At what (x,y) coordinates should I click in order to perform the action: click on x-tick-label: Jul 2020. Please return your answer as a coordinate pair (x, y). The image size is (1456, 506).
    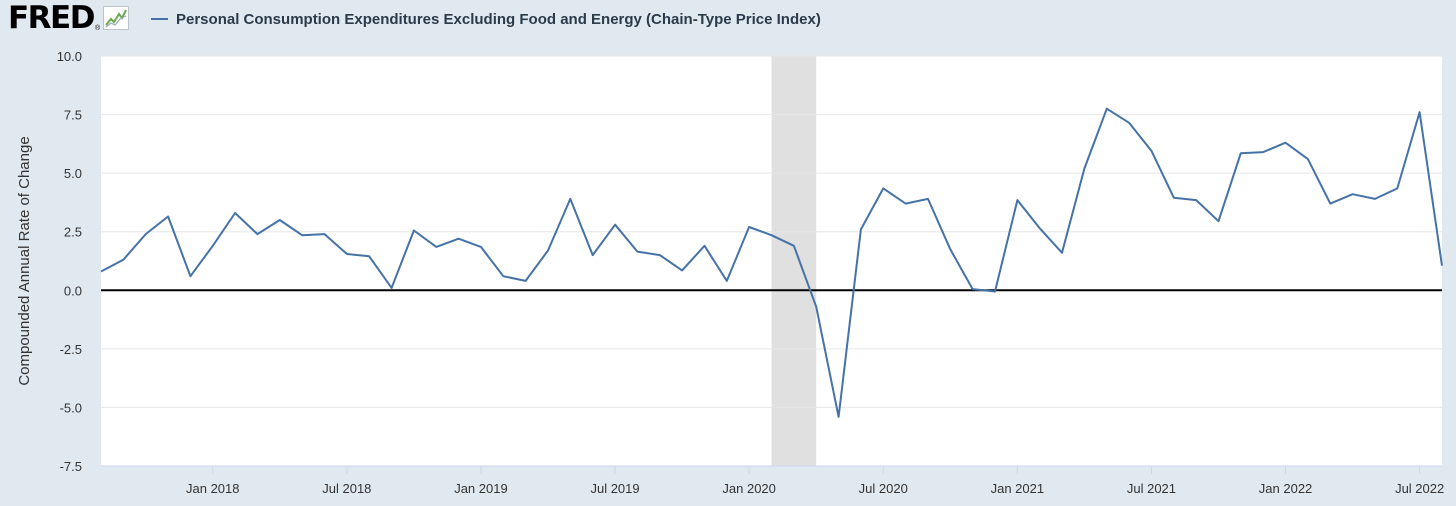
    Looking at the image, I should click on (883, 488).